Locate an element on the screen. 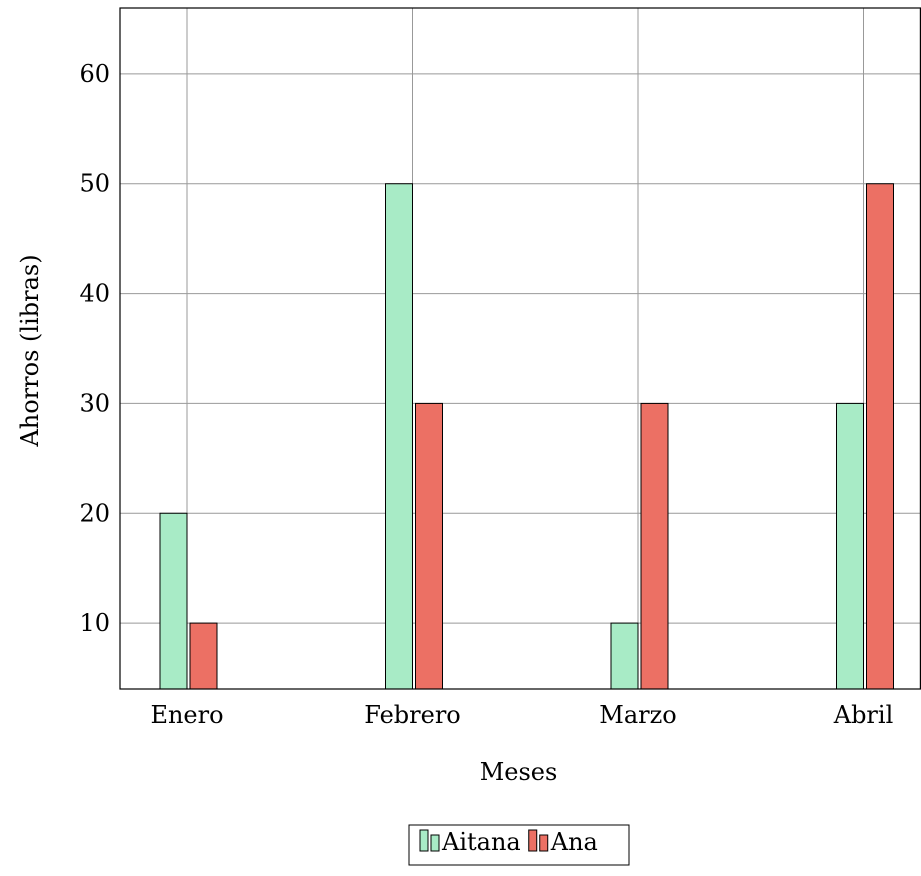 This screenshot has height=876, width=921. x-tick-label: Abril is located at coordinates (863, 715).